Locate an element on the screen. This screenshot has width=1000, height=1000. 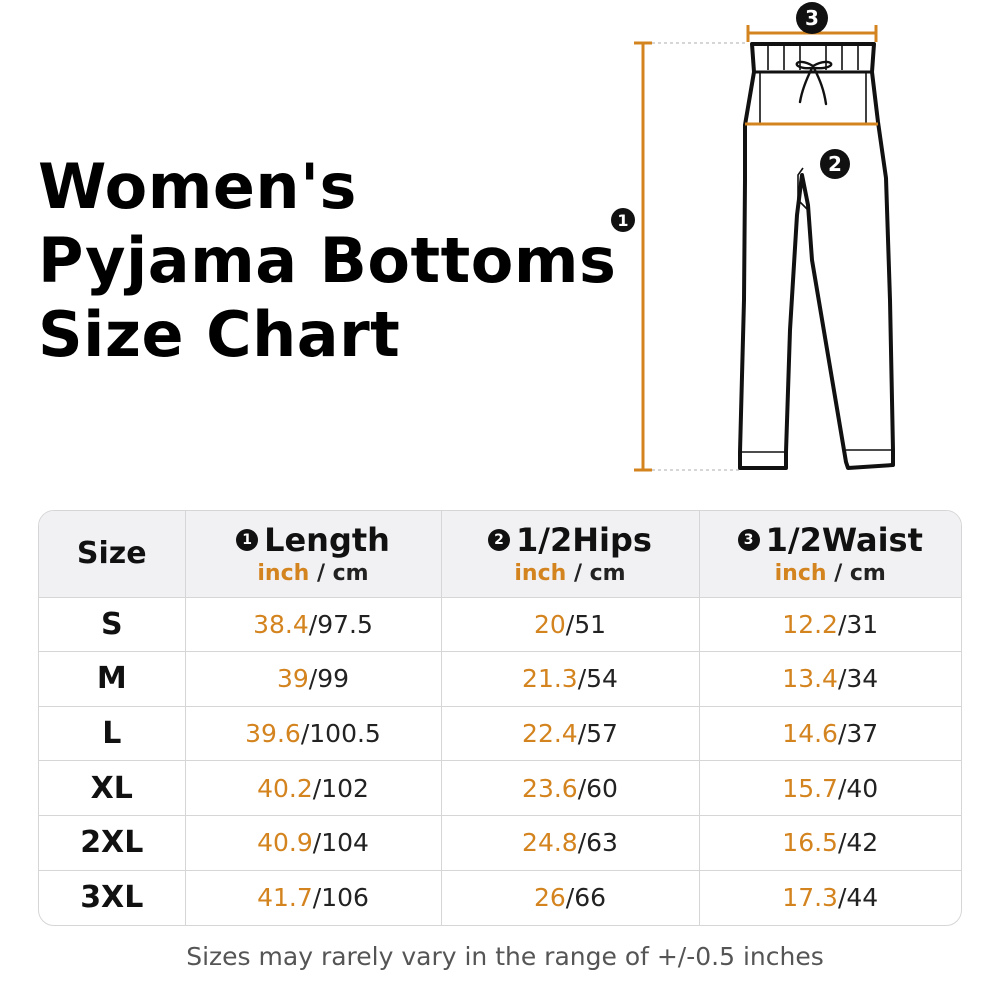
svg-text: 1 is located at coordinates (622, 220).